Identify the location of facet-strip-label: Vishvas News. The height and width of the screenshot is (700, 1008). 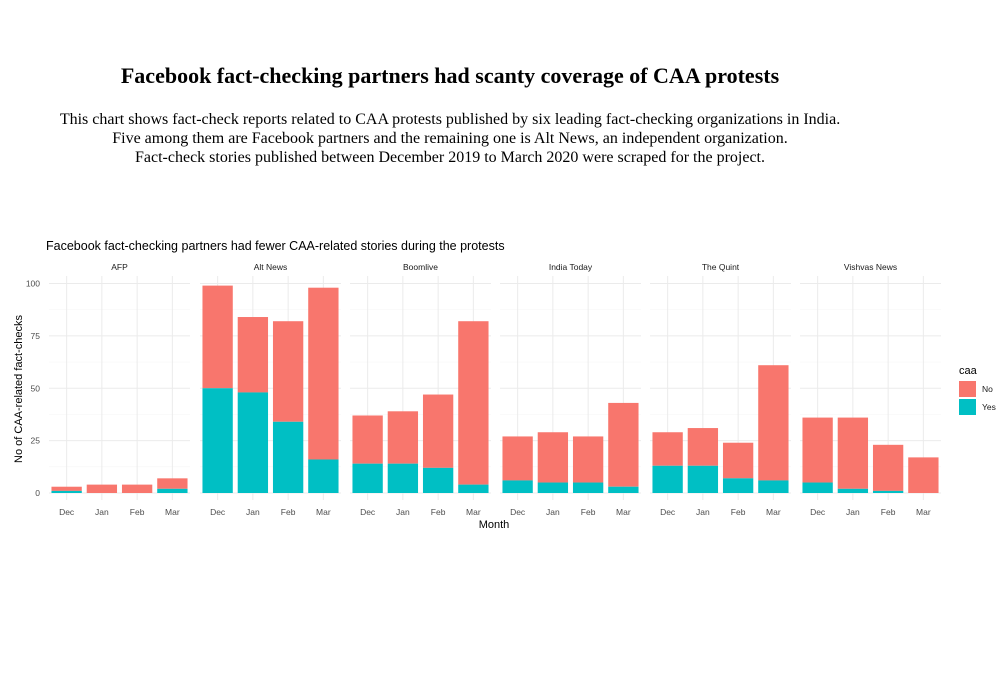
(870, 267).